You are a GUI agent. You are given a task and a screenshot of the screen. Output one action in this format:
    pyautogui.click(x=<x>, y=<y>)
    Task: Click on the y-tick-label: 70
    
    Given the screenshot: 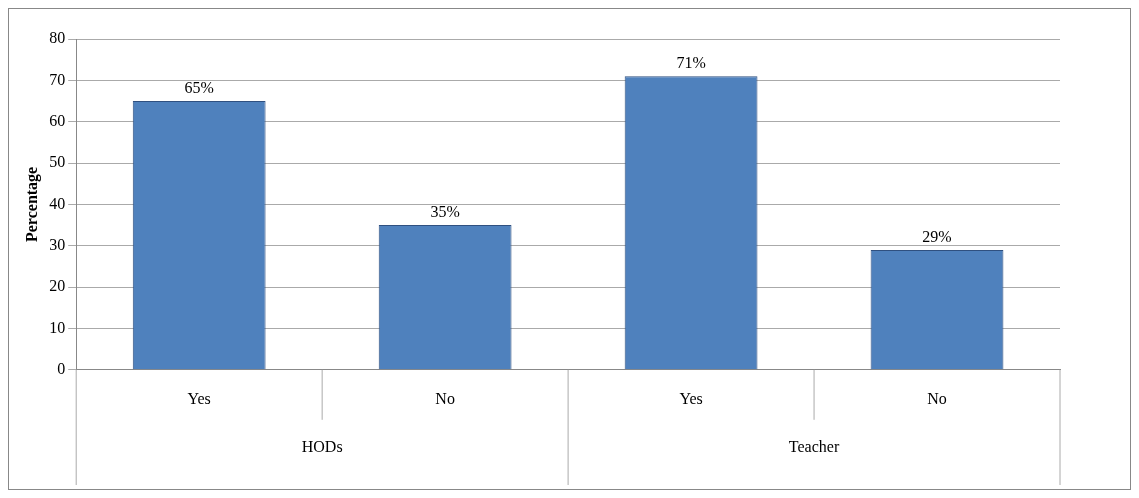 What is the action you would take?
    pyautogui.click(x=57, y=79)
    